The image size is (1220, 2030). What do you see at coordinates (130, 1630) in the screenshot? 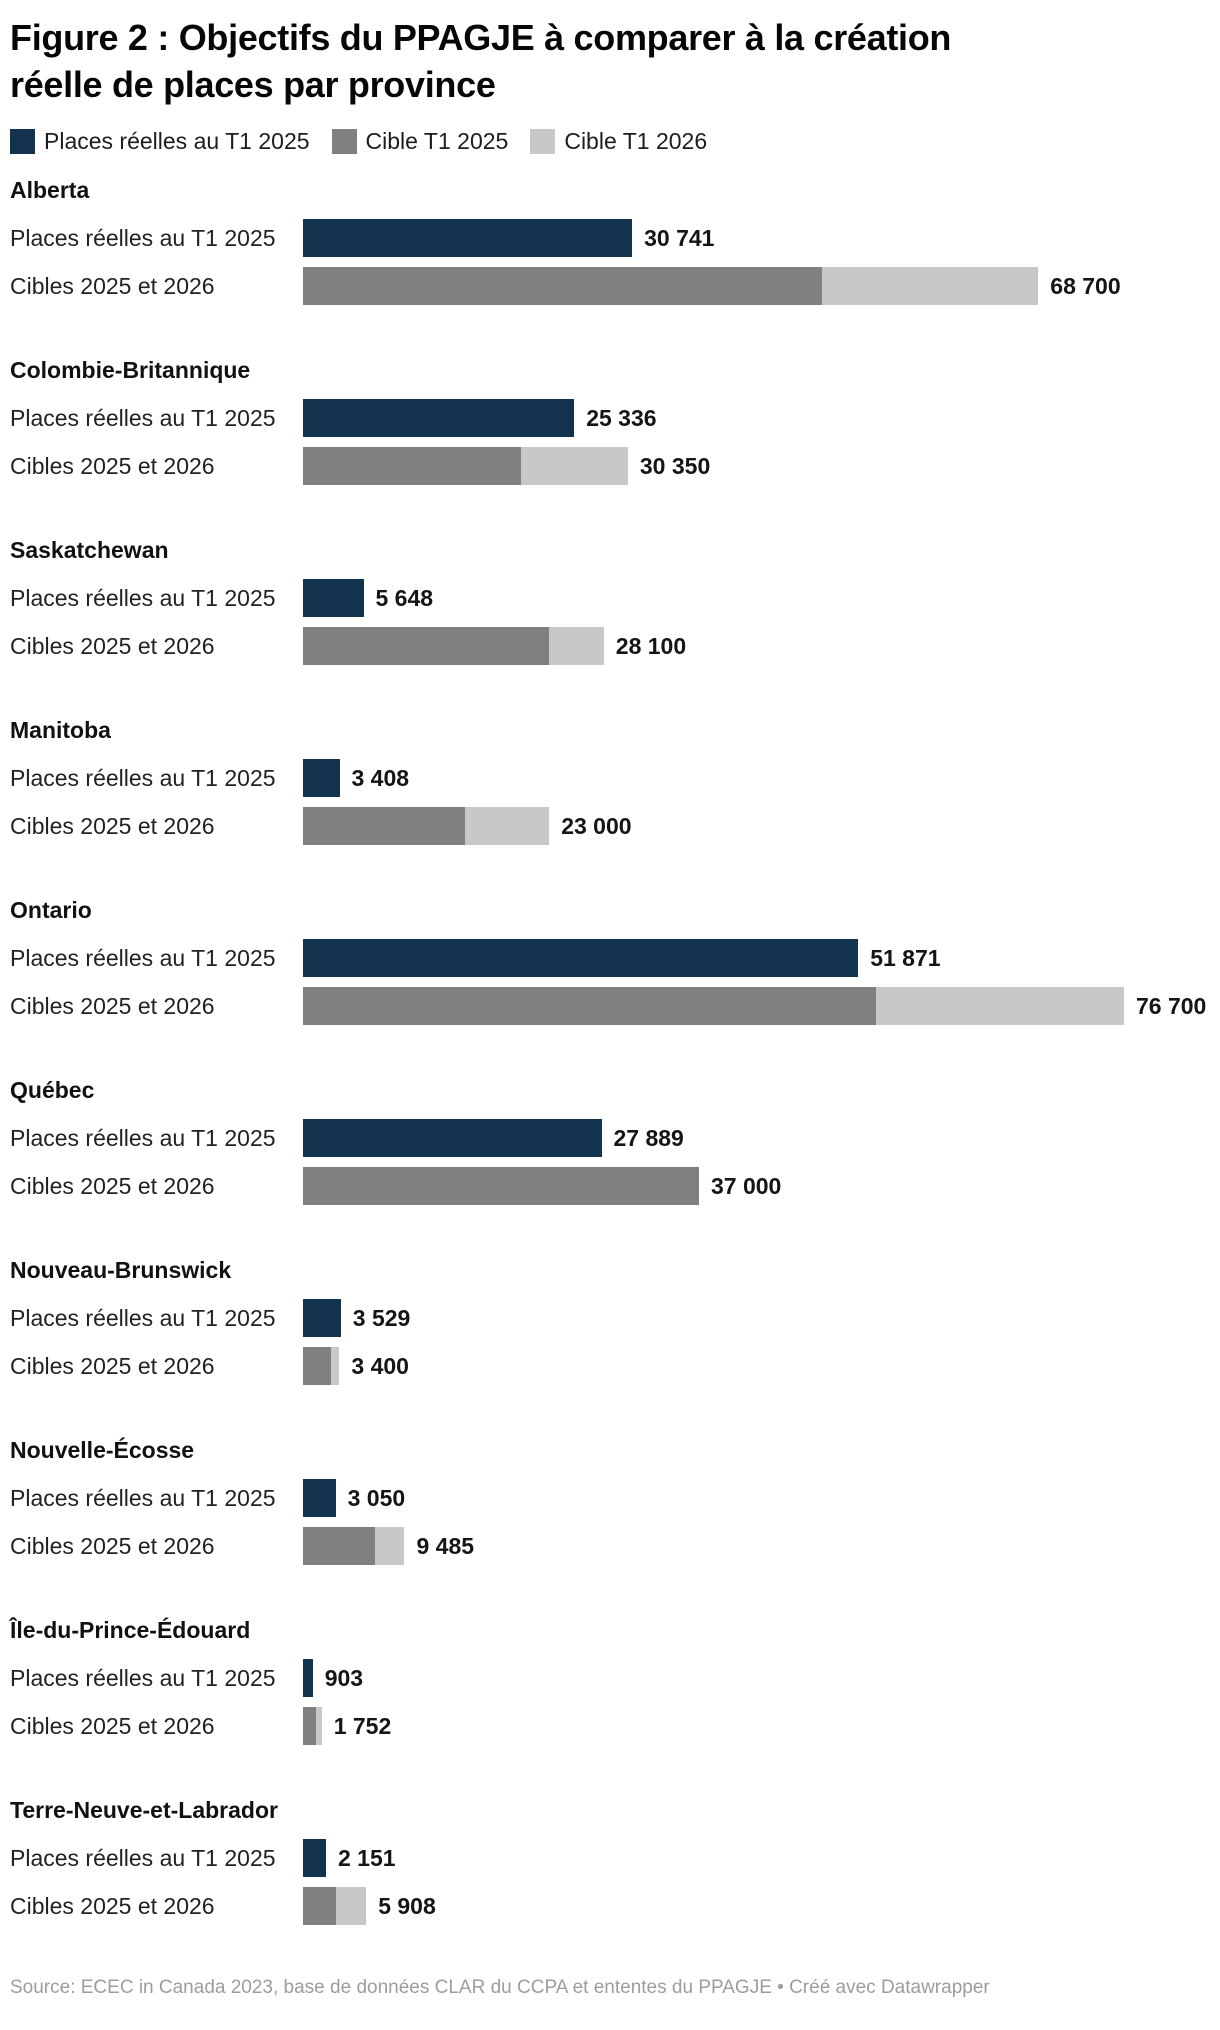
I see `province-name: Île-du-Prince-Édouard` at bounding box center [130, 1630].